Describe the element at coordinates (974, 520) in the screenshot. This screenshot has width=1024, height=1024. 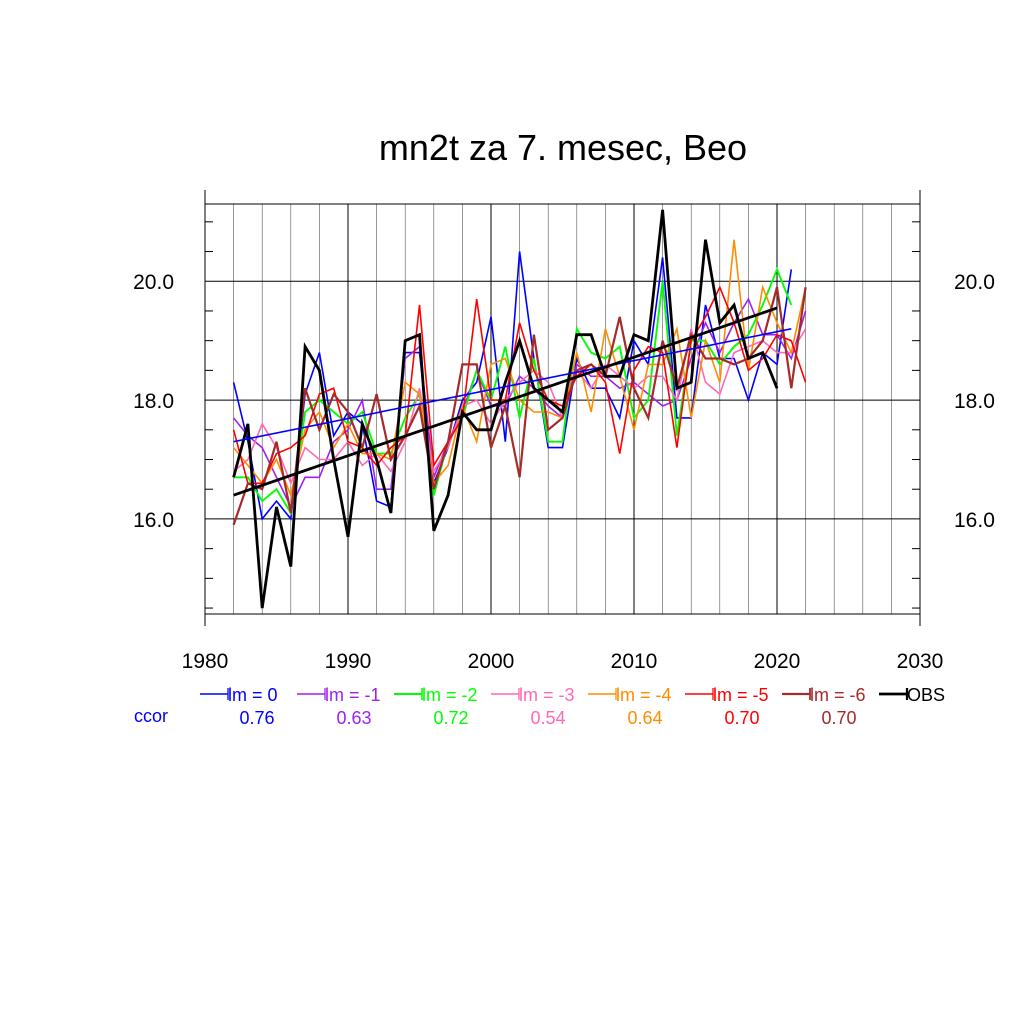
I see `y-tick-label-right: 16.0` at that location.